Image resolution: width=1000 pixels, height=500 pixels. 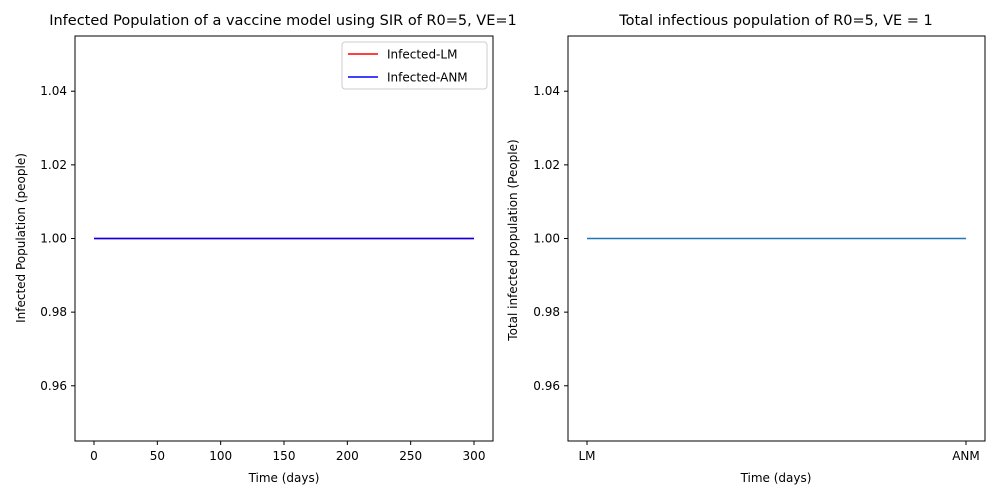 I want to click on legend-label-infected-anm: Infected-ANM, so click(x=427, y=78).